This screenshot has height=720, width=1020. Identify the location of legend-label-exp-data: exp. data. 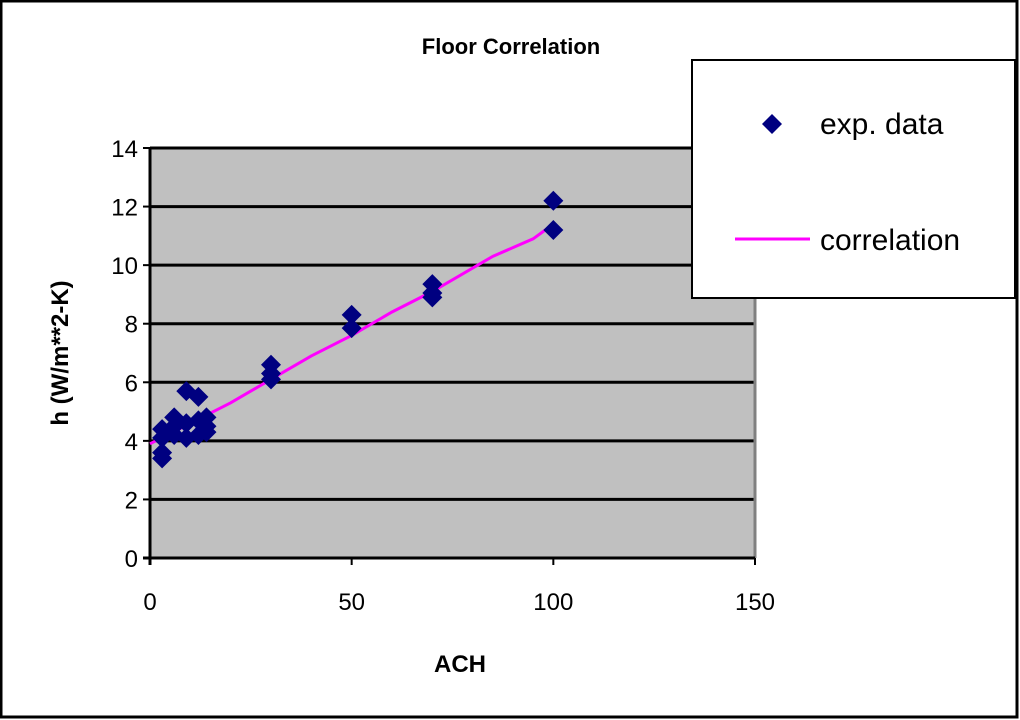
(882, 124).